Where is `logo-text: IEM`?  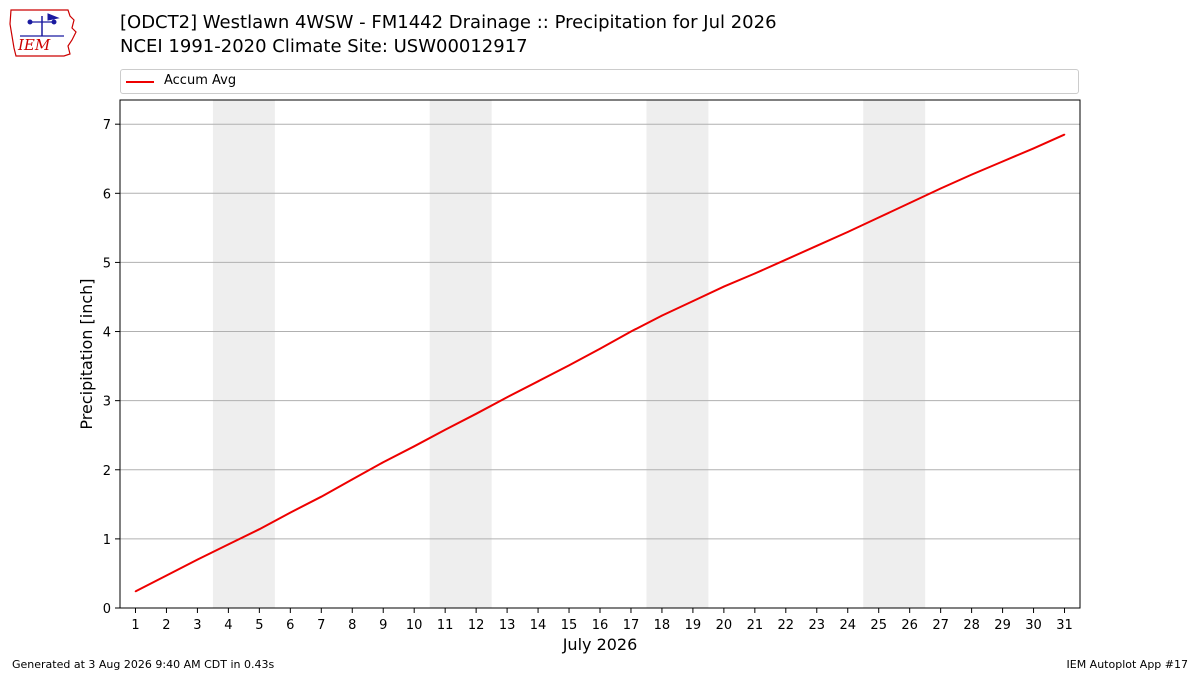 logo-text: IEM is located at coordinates (34, 45).